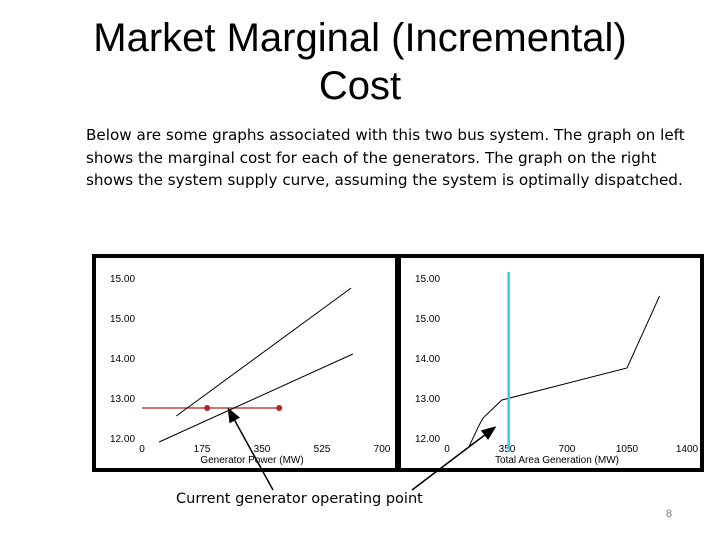 This screenshot has height=540, width=720. Describe the element at coordinates (382, 449) in the screenshot. I see `marginal-cost-x-tick-label: 700` at that location.